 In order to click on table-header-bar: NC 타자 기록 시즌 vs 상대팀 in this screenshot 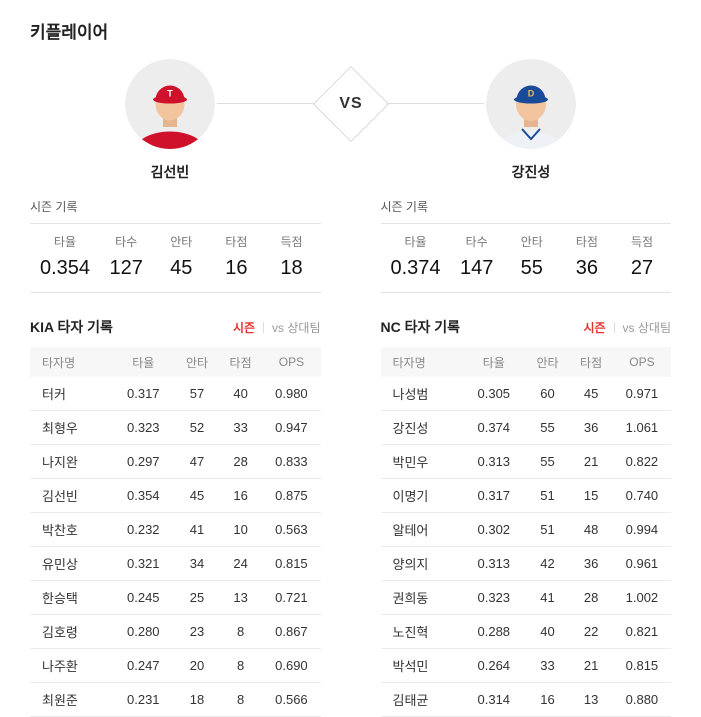, I will do `click(526, 327)`.